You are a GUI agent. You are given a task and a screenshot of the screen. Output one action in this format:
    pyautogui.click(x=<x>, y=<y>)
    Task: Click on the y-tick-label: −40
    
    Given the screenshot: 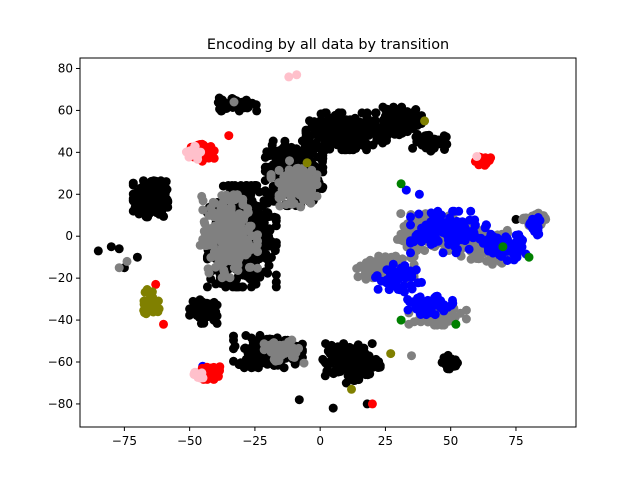 What is the action you would take?
    pyautogui.click(x=60, y=320)
    